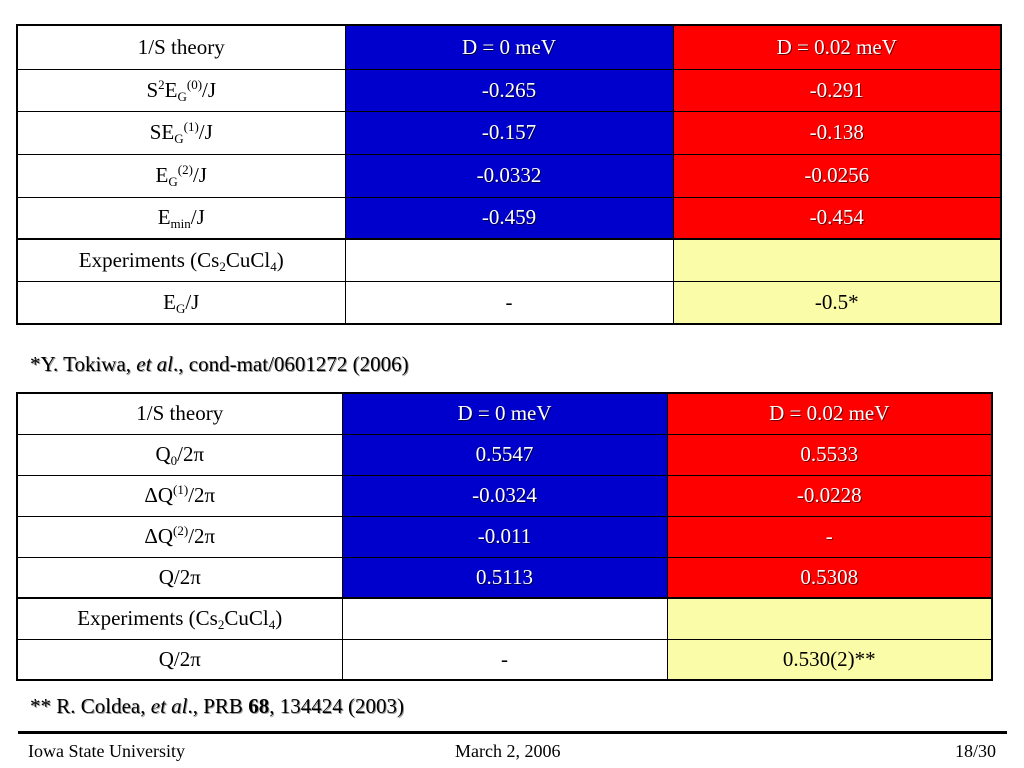 The height and width of the screenshot is (768, 1024). Describe the element at coordinates (152, 89) in the screenshot. I see `label-text: S` at that location.